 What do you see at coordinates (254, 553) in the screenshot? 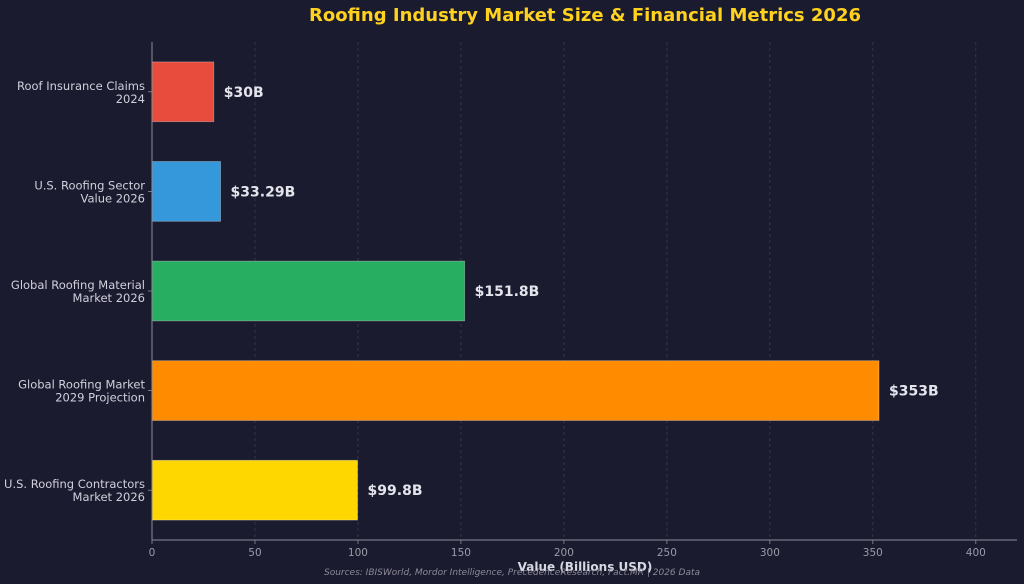
I see `x-tick-label: 50` at bounding box center [254, 553].